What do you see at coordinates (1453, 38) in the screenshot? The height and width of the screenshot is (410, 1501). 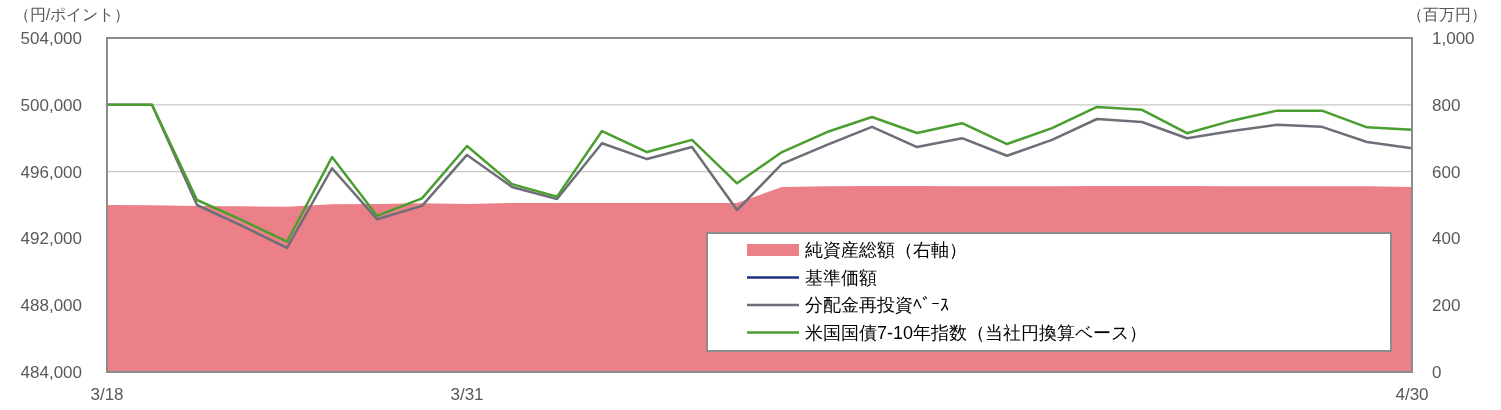 I see `y2-tick-label: 1,000` at bounding box center [1453, 38].